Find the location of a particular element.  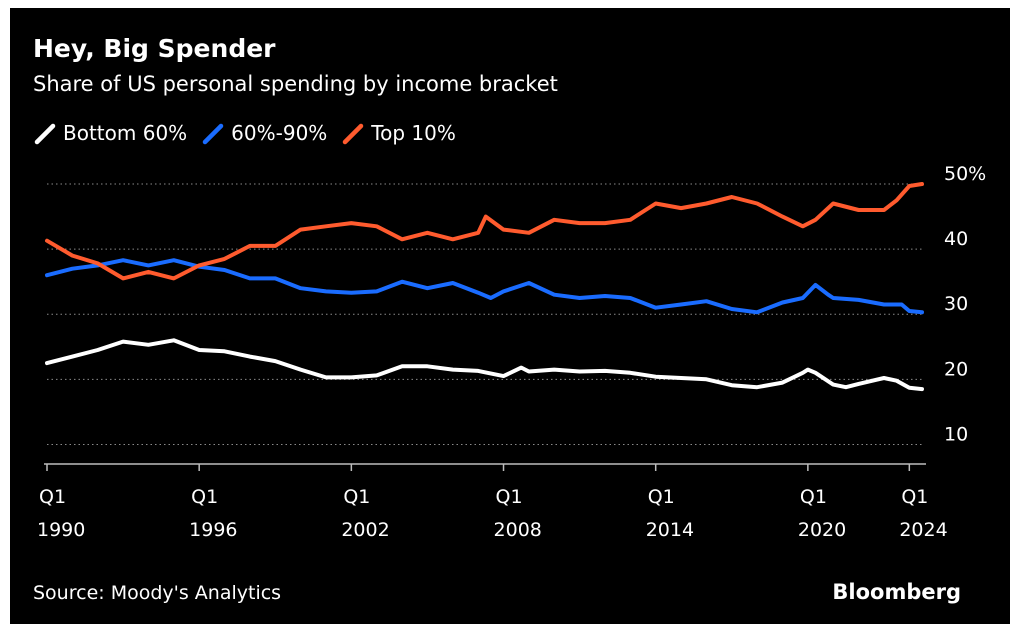

legend-label: Top 10% is located at coordinates (413, 133).